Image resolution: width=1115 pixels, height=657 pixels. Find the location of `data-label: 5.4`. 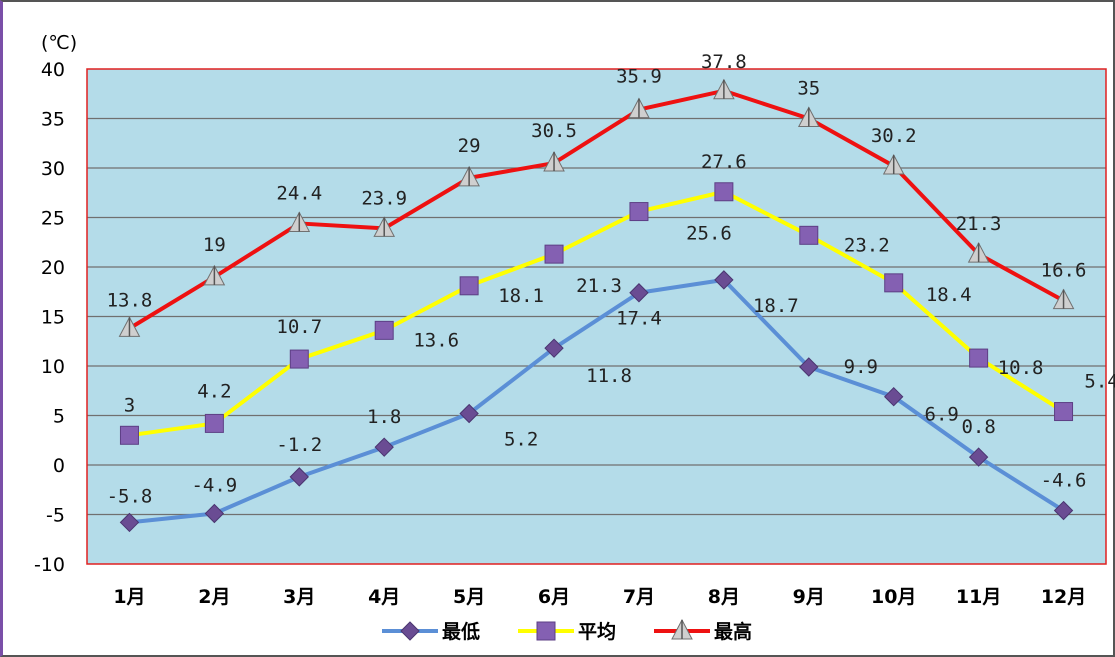

data-label: 5.4 is located at coordinates (1099, 382).